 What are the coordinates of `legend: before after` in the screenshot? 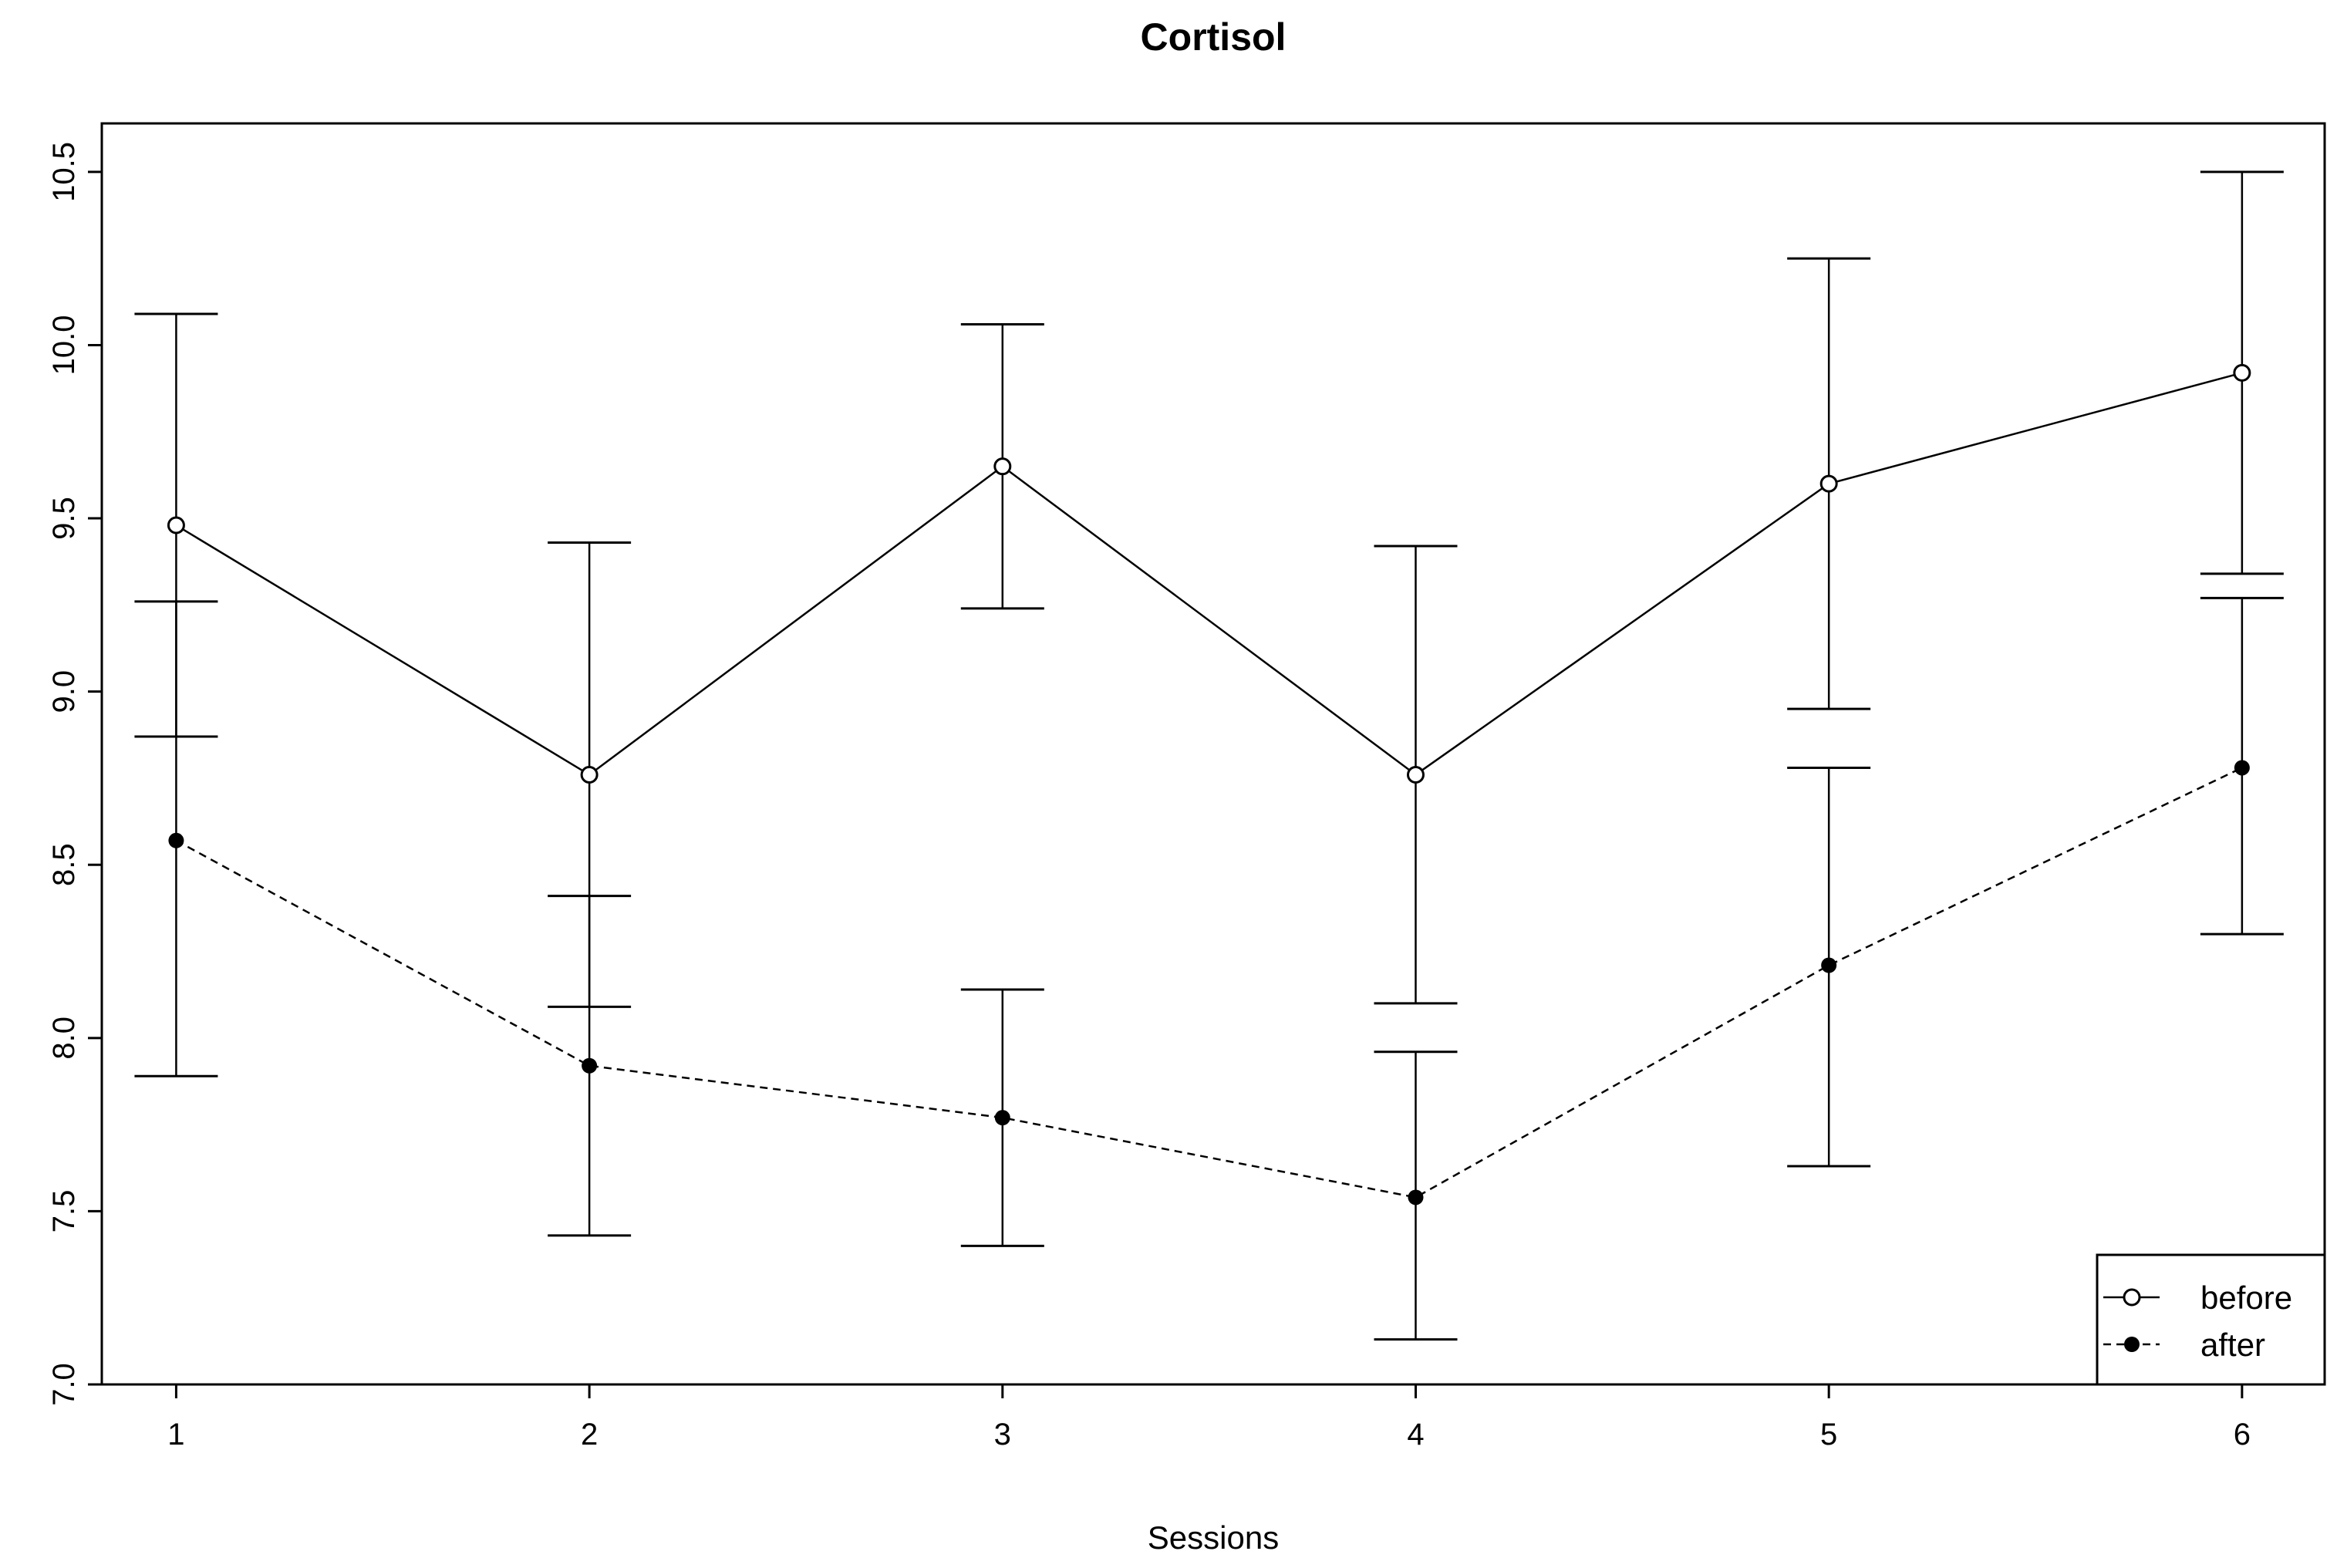 It's located at (2211, 1320).